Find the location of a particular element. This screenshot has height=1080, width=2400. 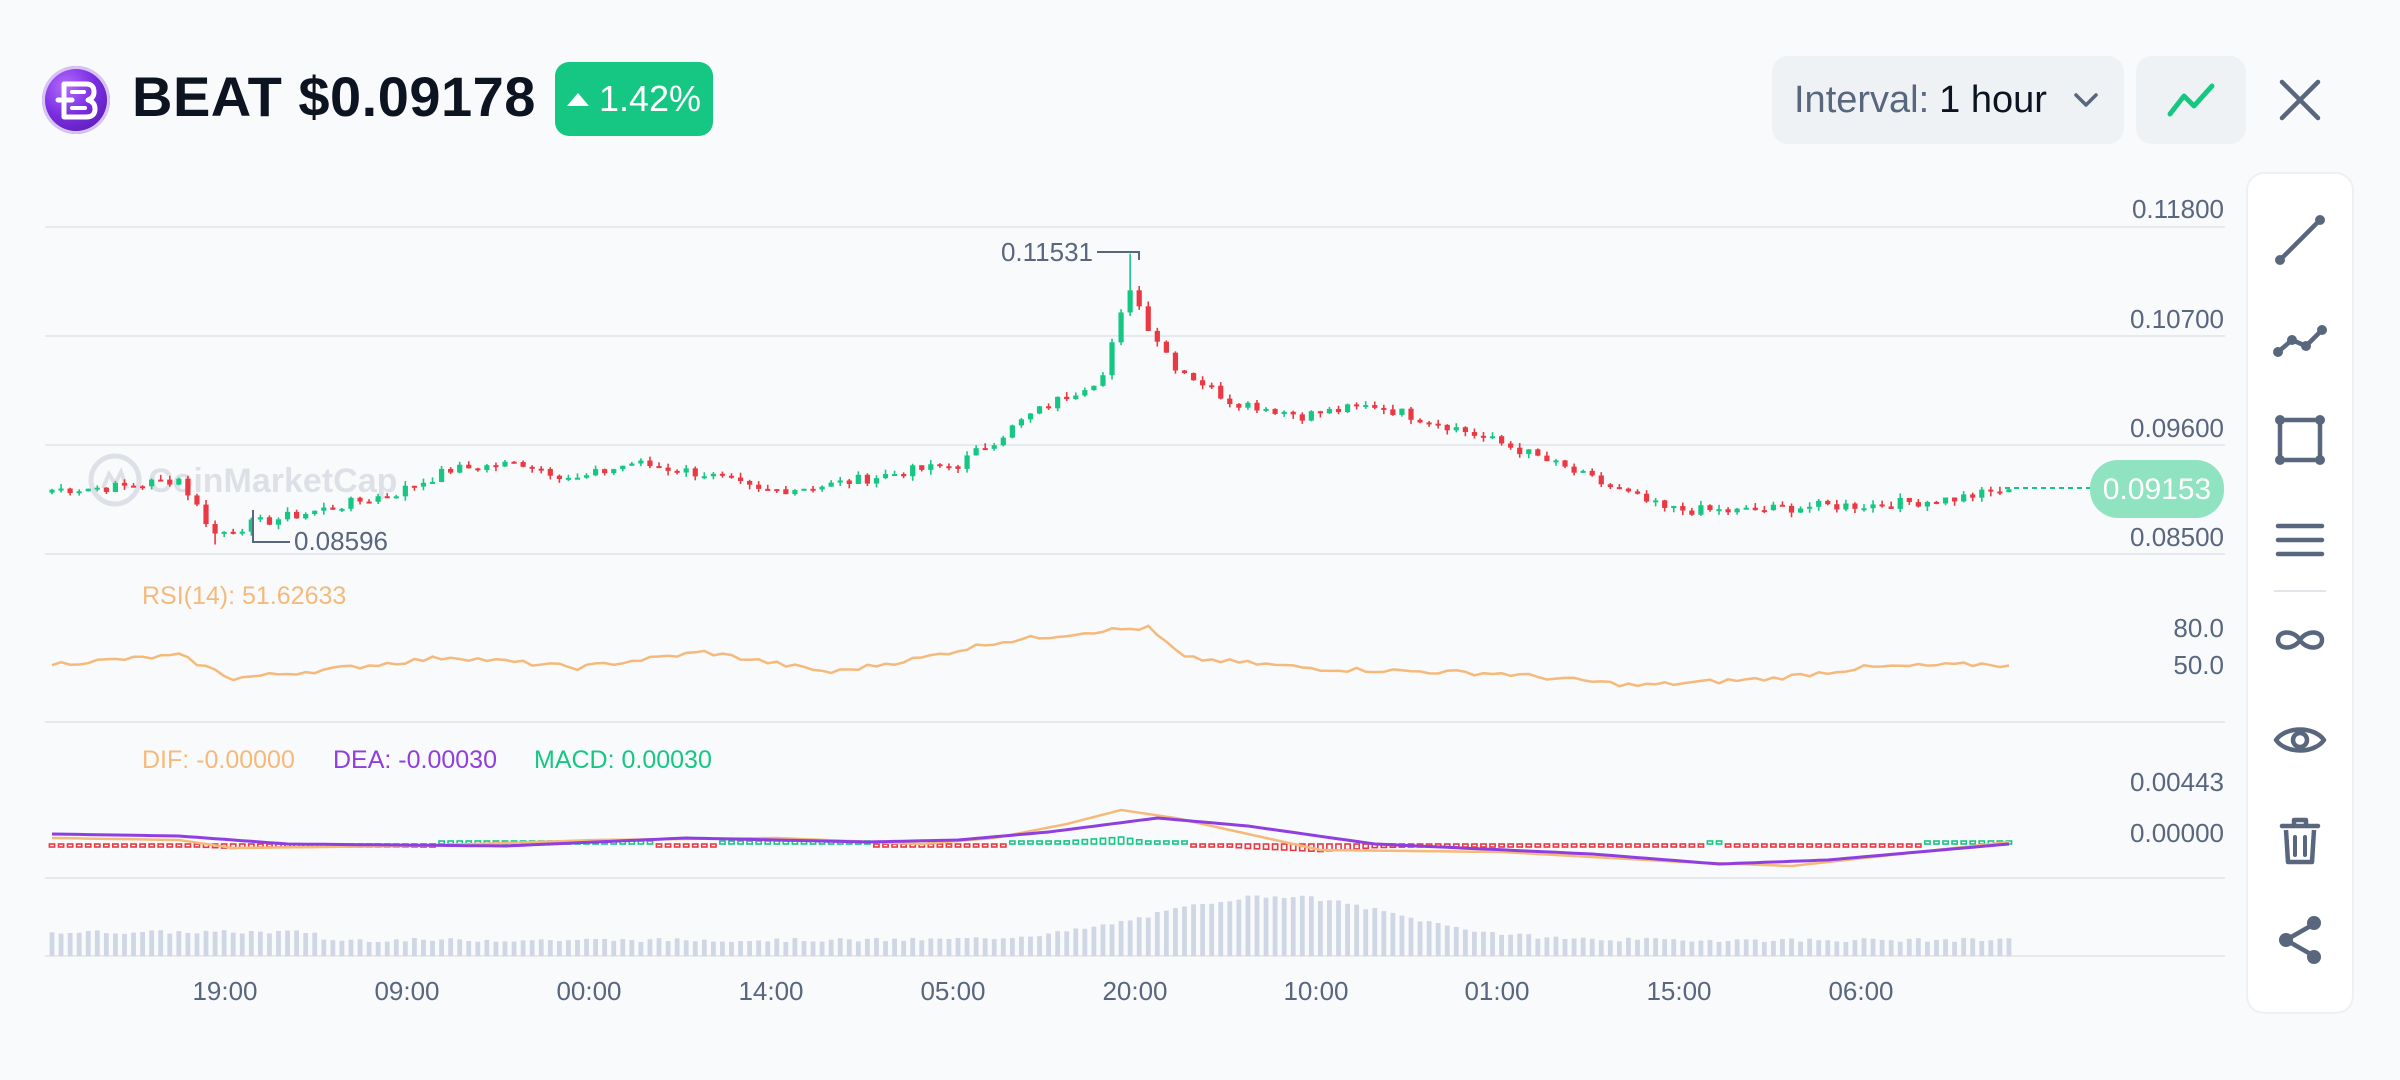

chart-type-button is located at coordinates (2191, 100).